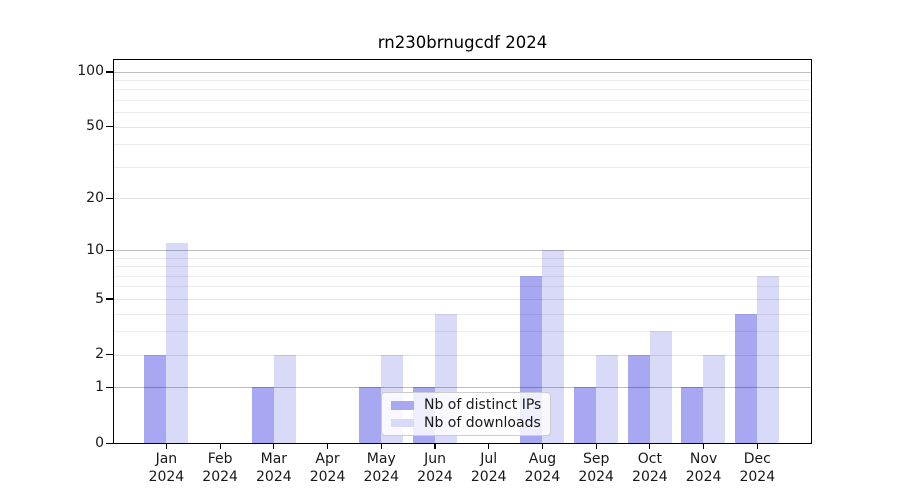 The height and width of the screenshot is (500, 900). Describe the element at coordinates (99, 386) in the screenshot. I see `y-tick-label-1: 1` at that location.